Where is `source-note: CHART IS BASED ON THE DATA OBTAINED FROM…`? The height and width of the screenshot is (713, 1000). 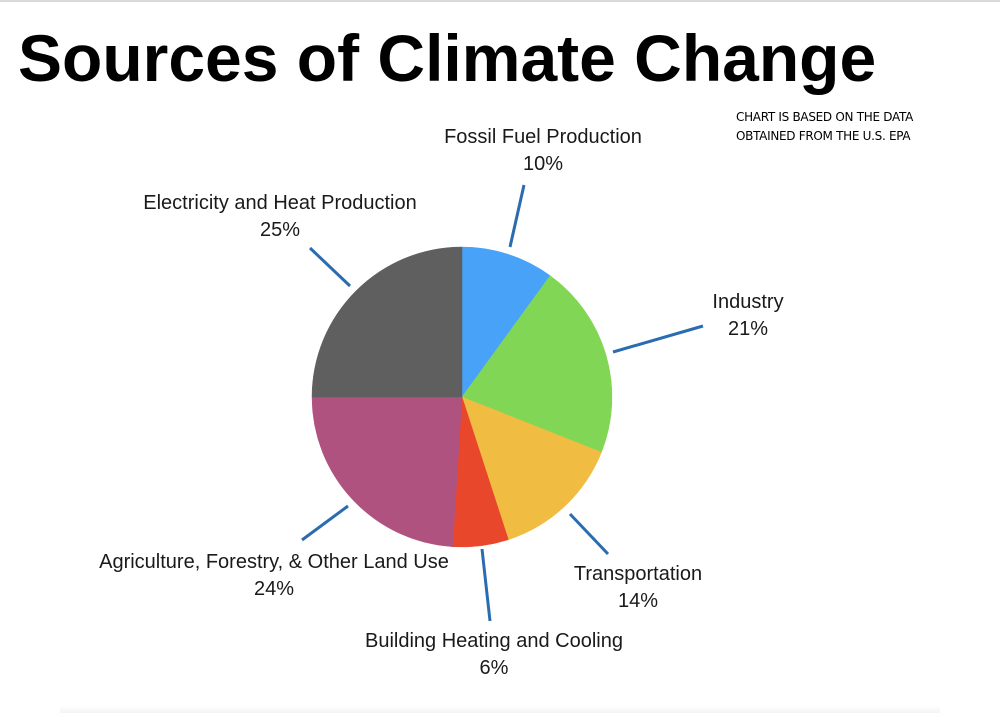
source-note: CHART IS BASED ON THE DATA OBTAINED FROM… is located at coordinates (824, 127).